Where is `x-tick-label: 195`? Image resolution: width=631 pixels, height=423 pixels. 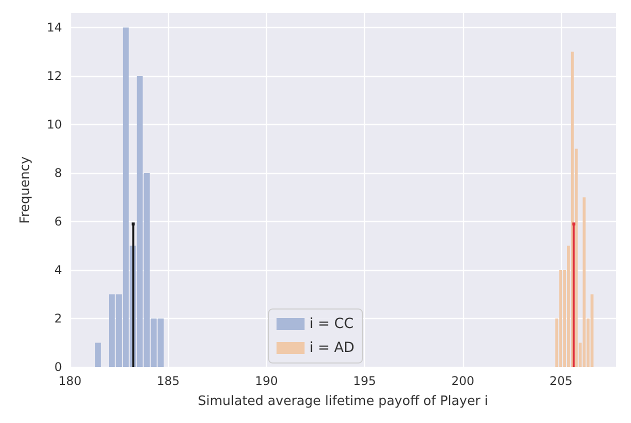
x-tick-label: 195 is located at coordinates (364, 381).